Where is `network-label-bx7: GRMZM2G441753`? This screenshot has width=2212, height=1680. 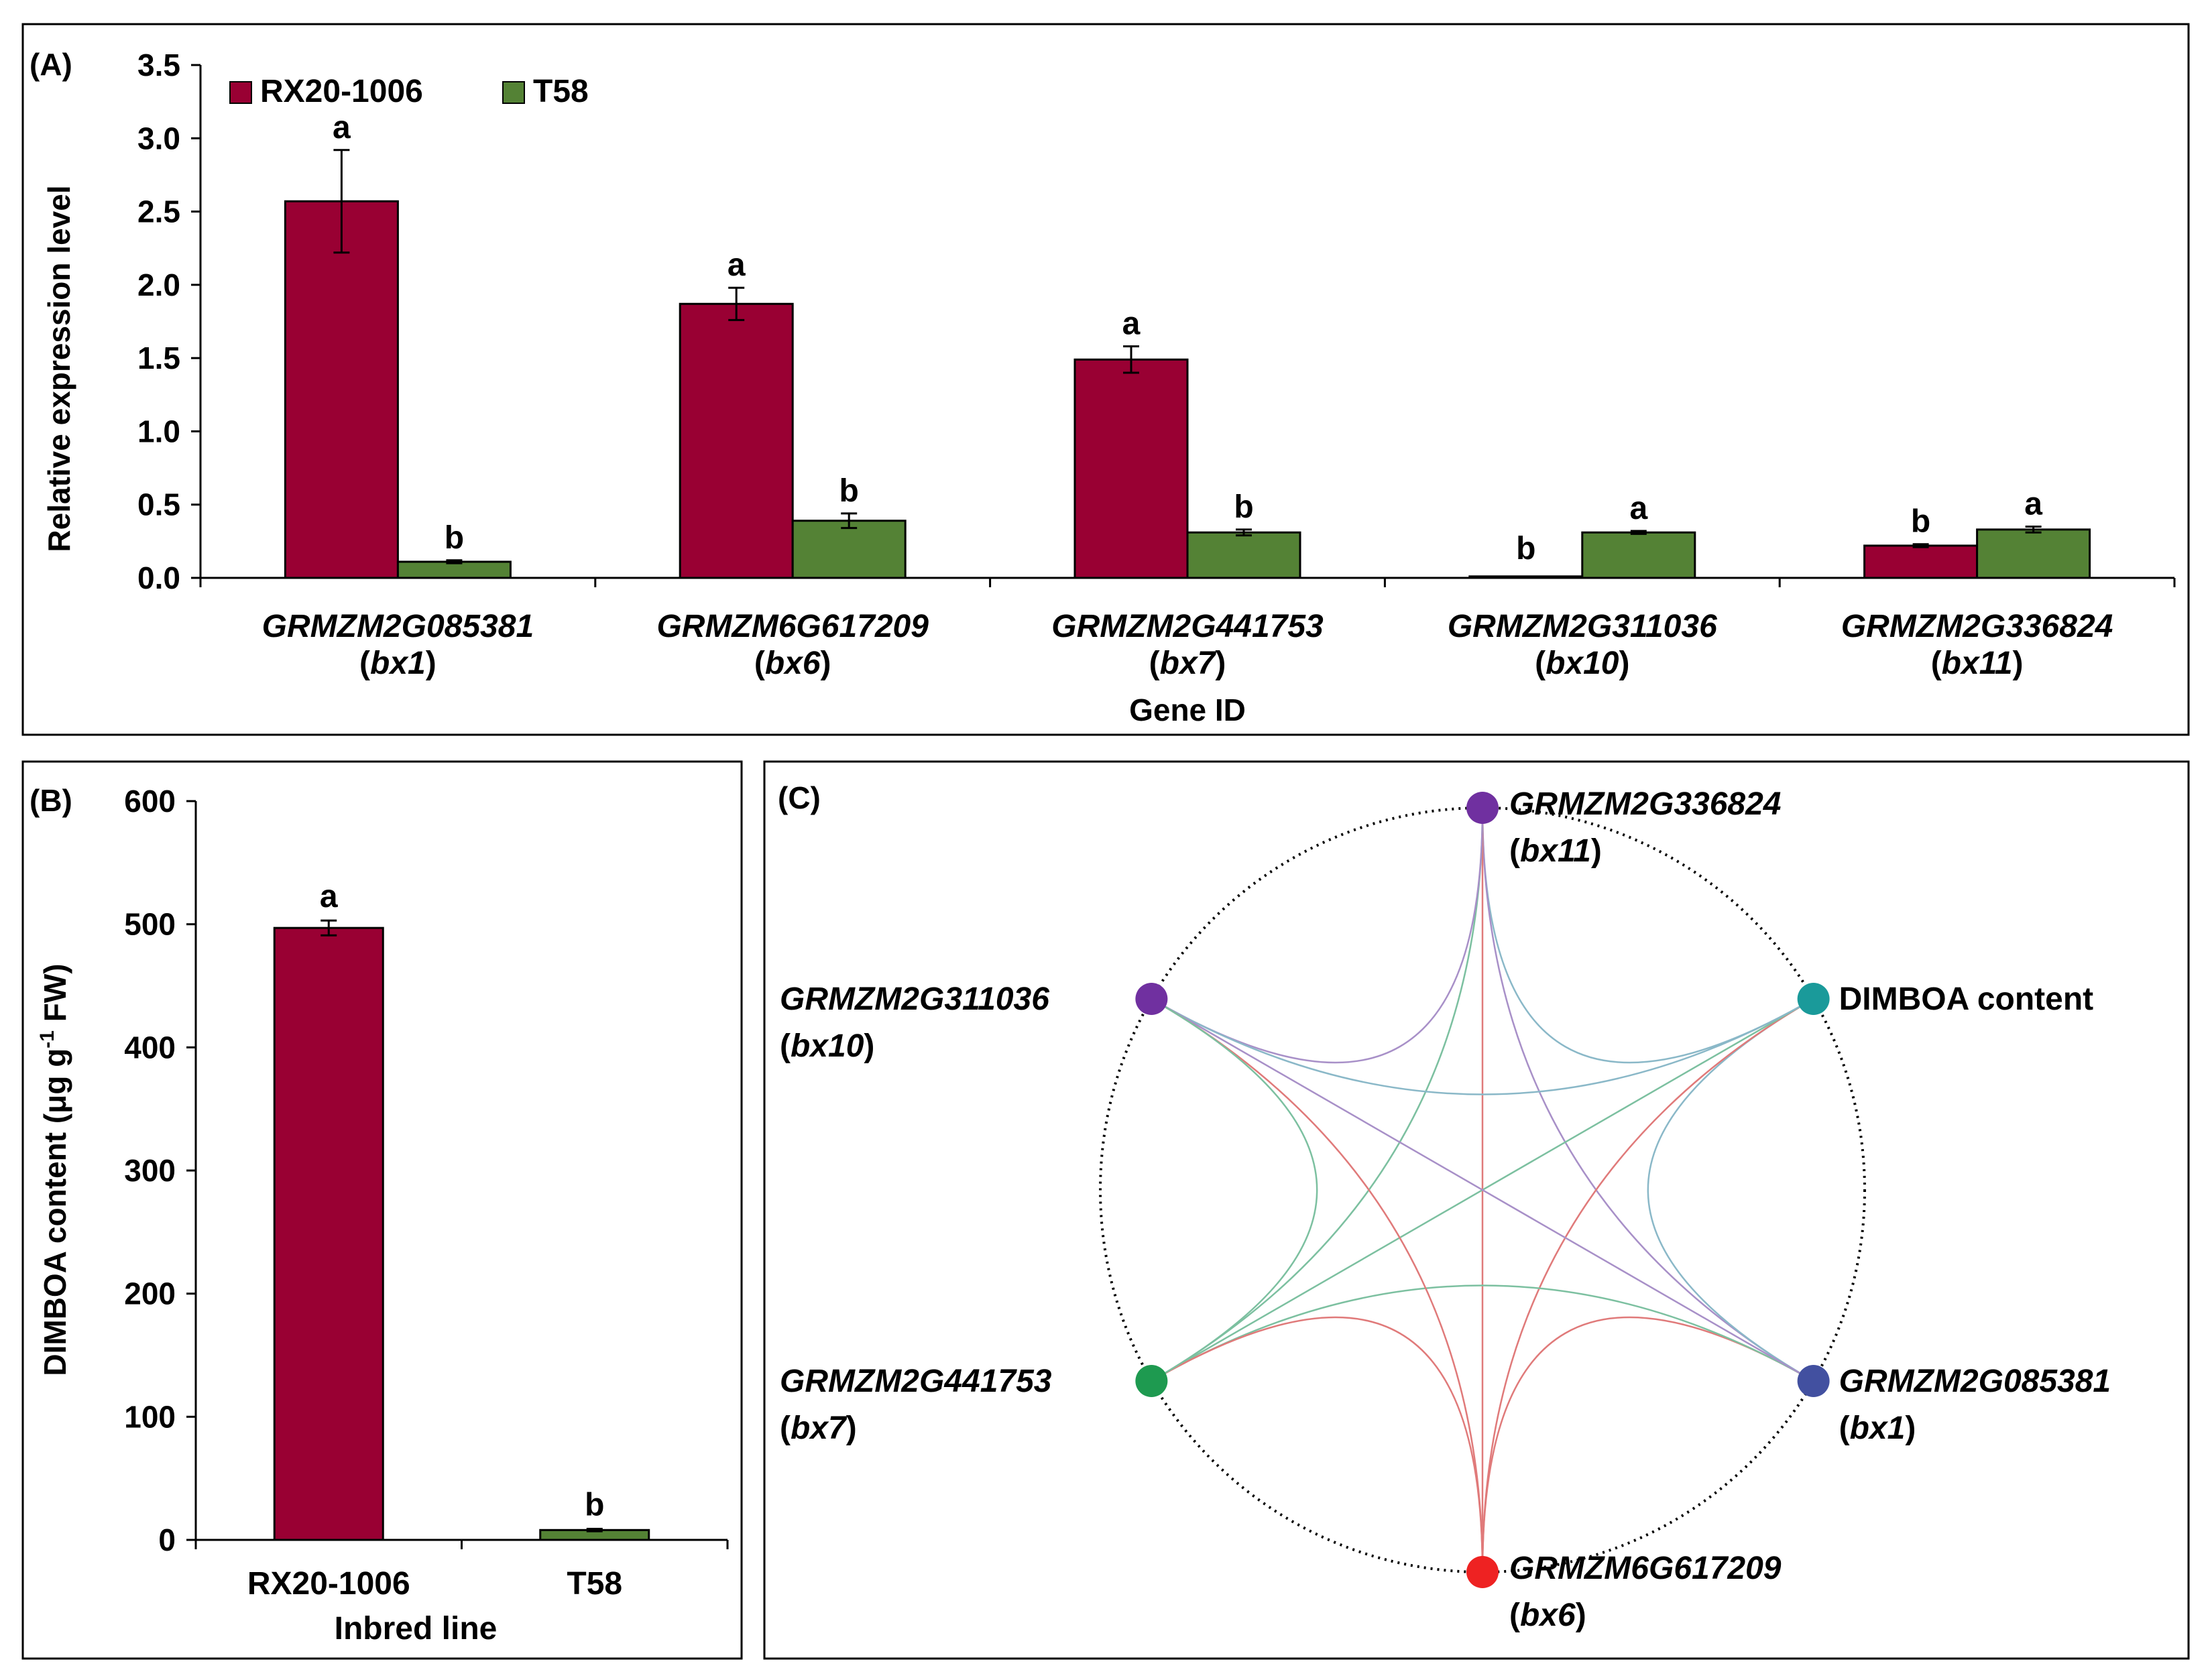
network-label-bx7: GRMZM2G441753 is located at coordinates (916, 1381).